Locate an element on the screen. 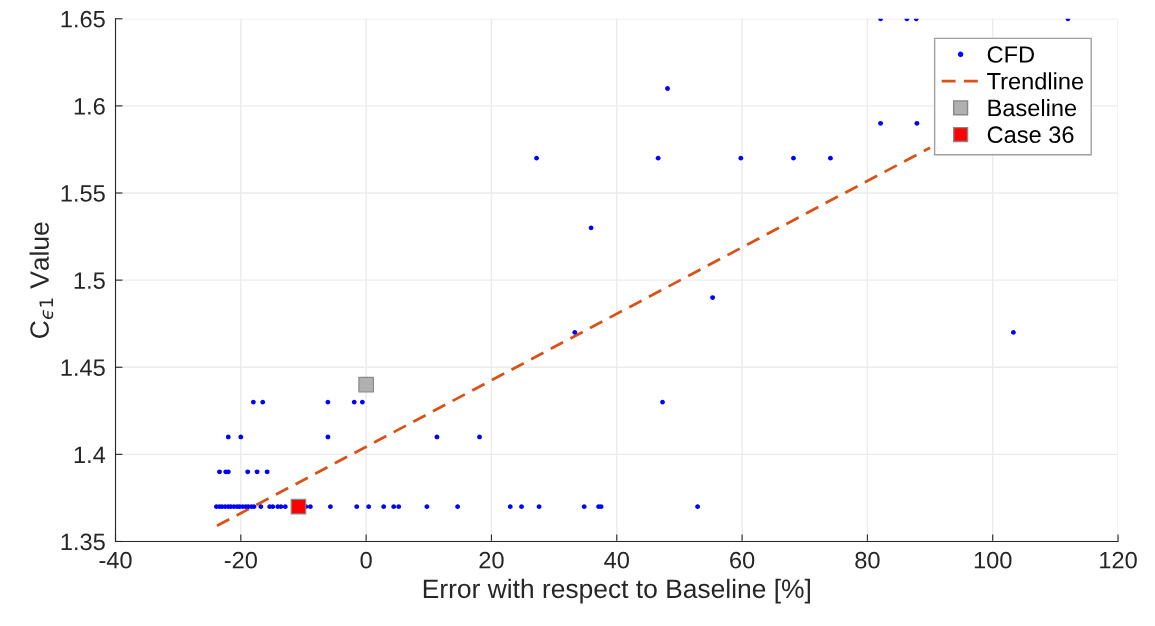 This screenshot has height=626, width=1155. legend-label: Case 36 is located at coordinates (1030, 135).